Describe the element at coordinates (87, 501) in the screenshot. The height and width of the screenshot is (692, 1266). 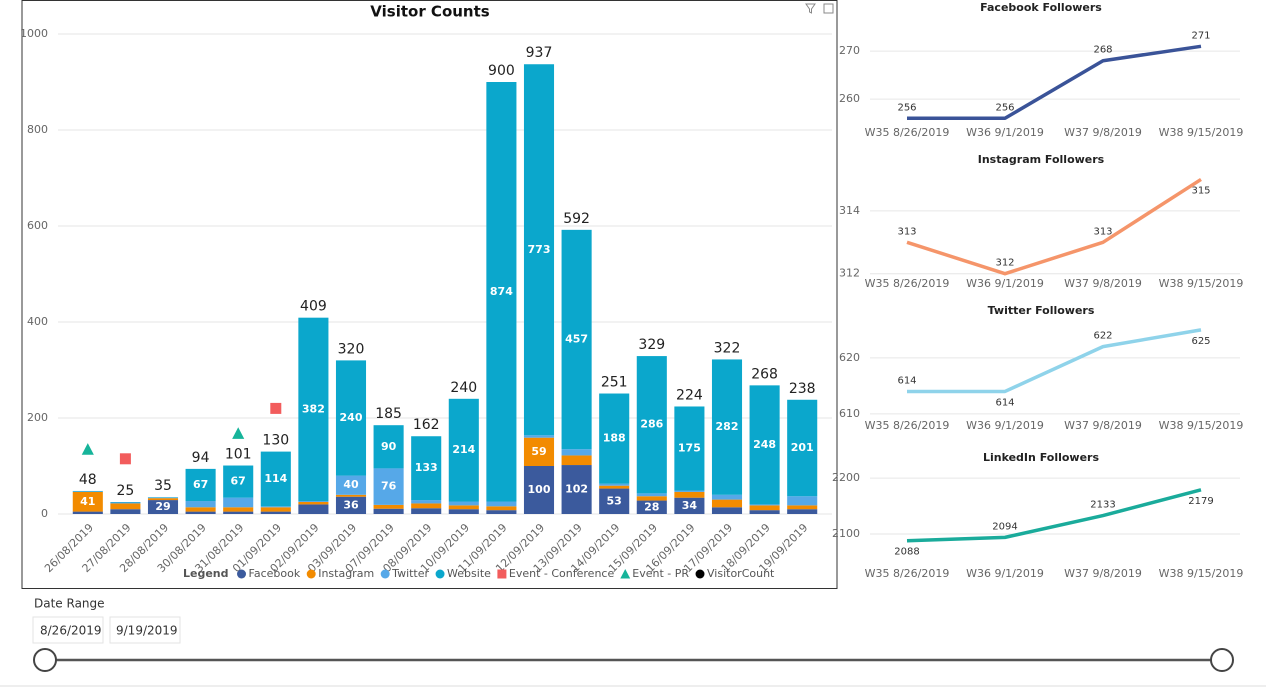
I see `segment-label: 41` at that location.